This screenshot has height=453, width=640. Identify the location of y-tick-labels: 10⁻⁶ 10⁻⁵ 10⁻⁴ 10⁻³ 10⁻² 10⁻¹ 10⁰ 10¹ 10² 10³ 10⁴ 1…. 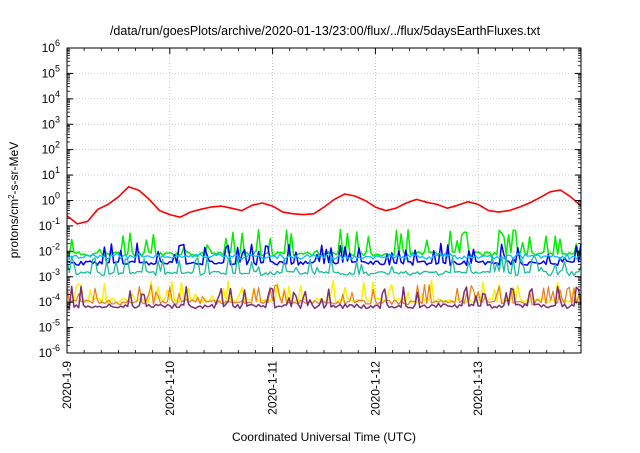
(49, 199).